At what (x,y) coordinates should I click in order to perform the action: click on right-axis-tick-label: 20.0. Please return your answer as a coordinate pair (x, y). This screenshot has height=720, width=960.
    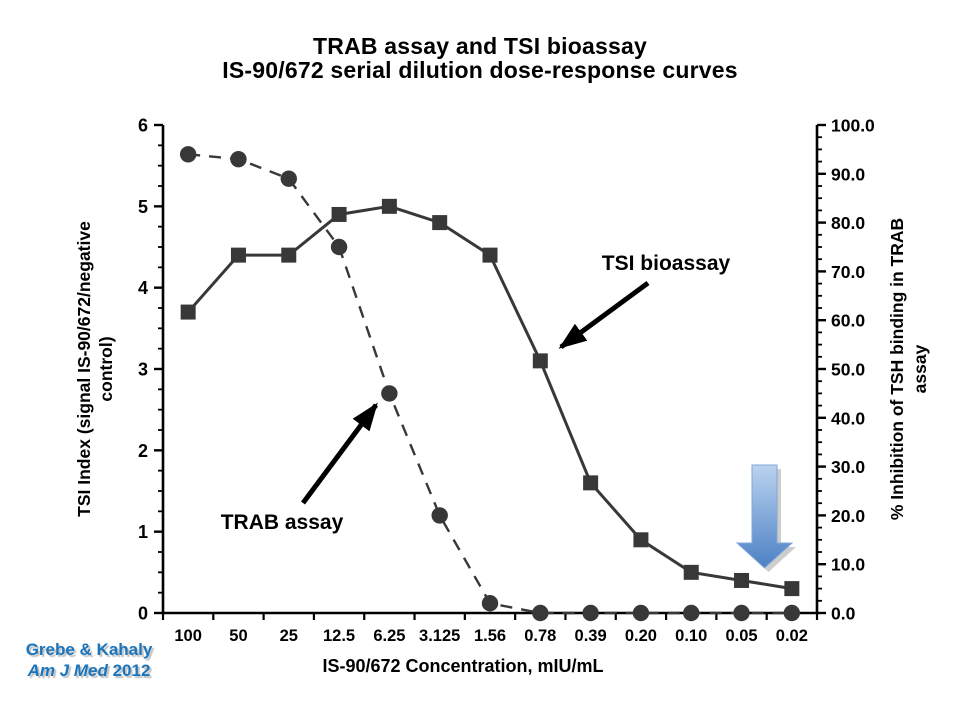
    Looking at the image, I should click on (848, 516).